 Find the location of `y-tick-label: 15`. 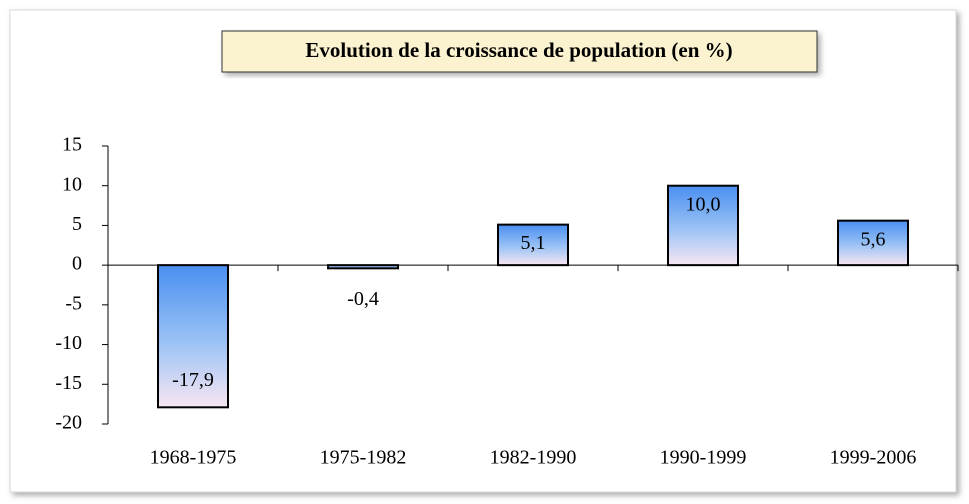

y-tick-label: 15 is located at coordinates (72, 145).